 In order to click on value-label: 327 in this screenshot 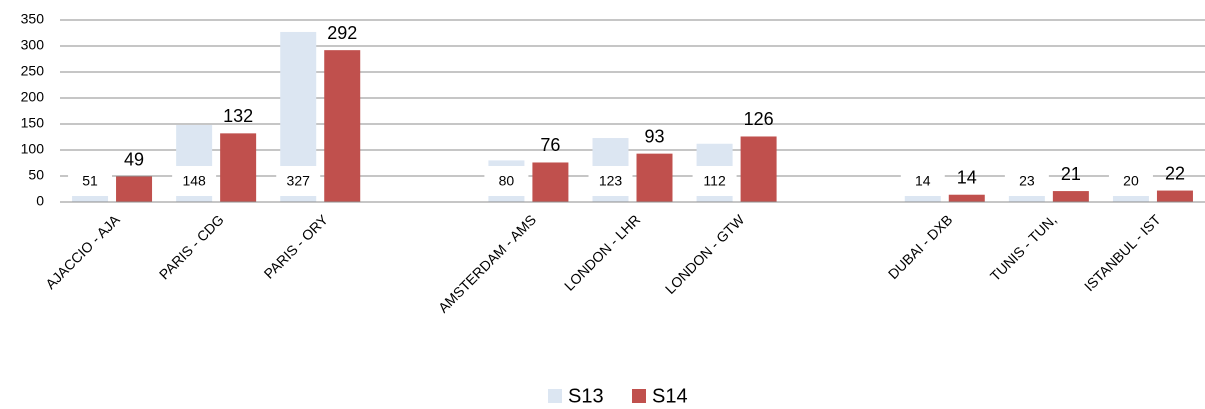, I will do `click(299, 181)`.